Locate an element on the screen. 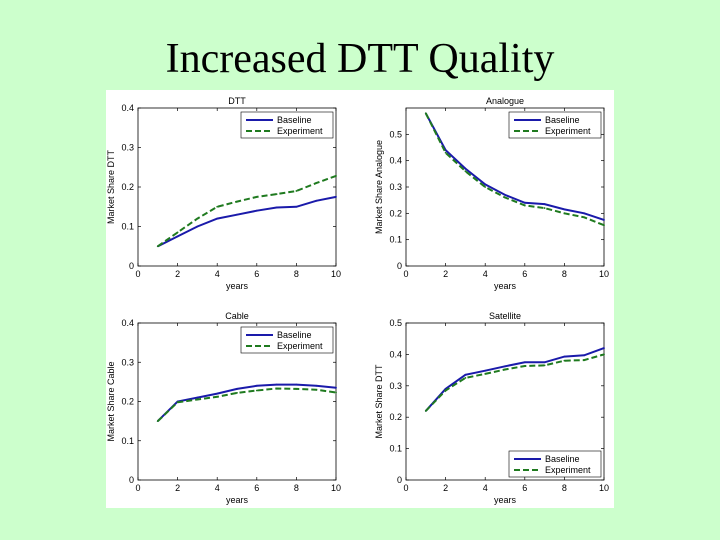  series-line-baseline is located at coordinates (515, 379).